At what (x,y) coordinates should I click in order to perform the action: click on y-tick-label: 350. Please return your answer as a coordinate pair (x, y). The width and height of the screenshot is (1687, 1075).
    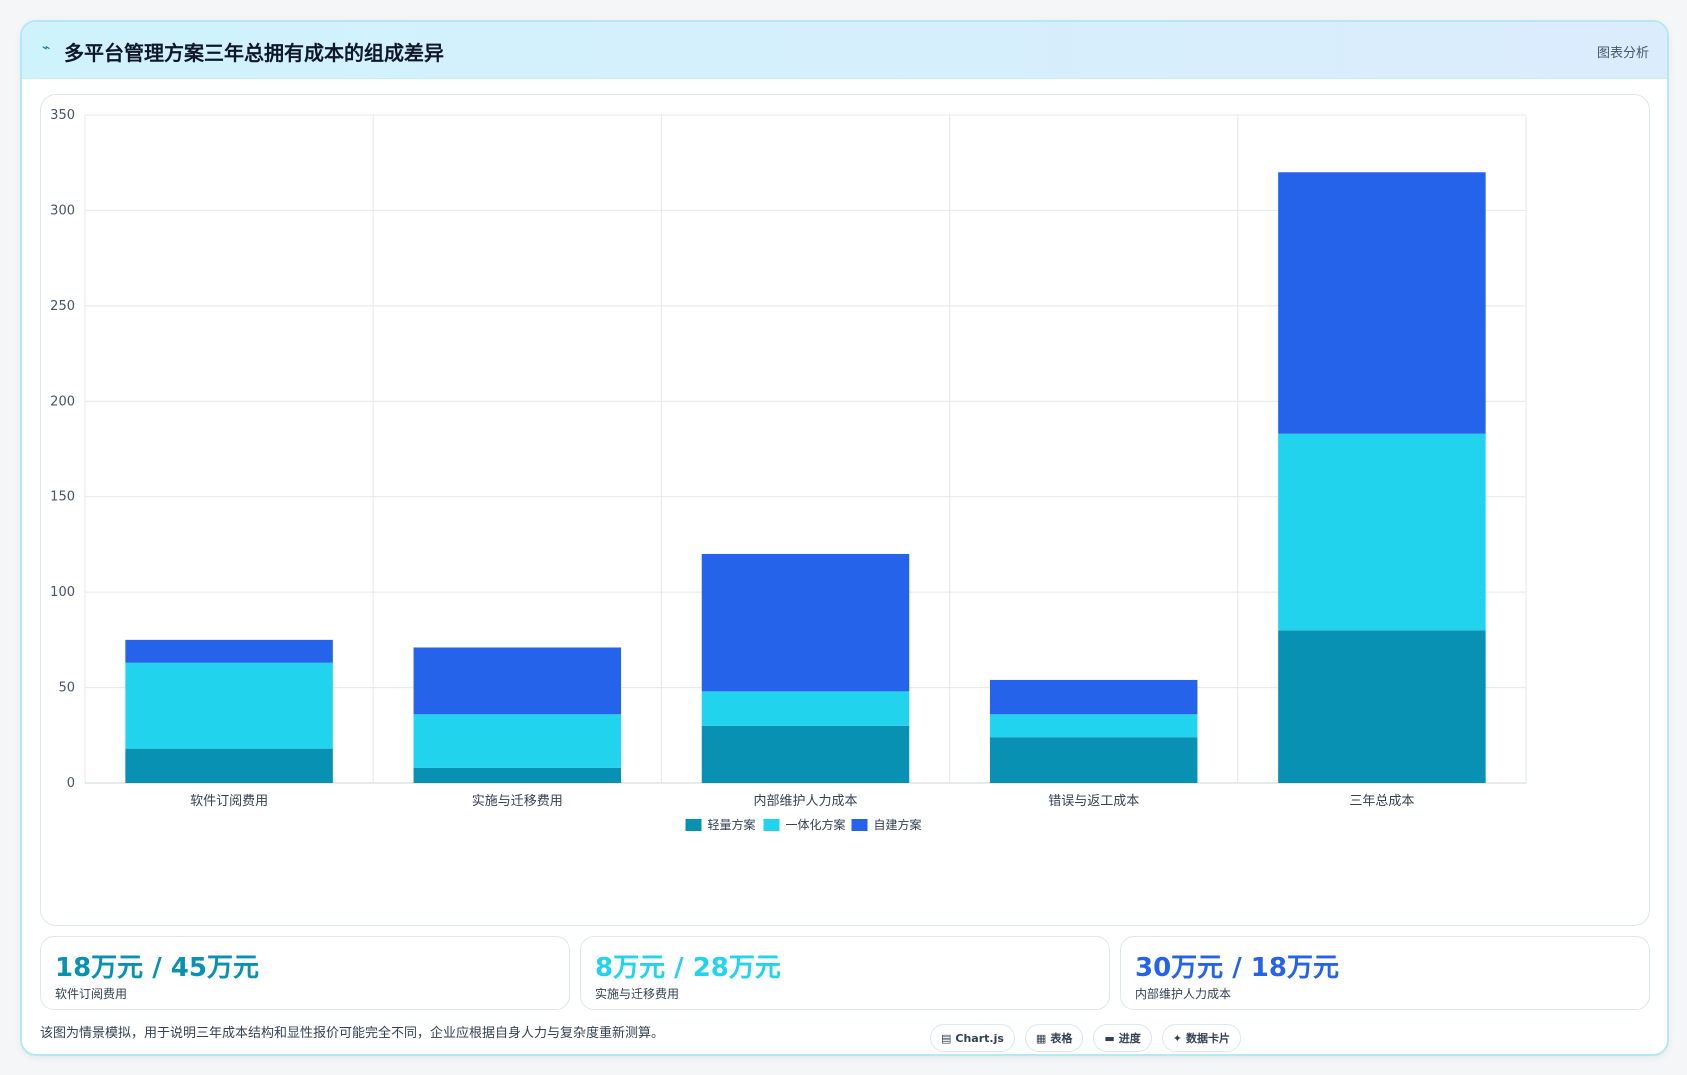
    Looking at the image, I should click on (62, 115).